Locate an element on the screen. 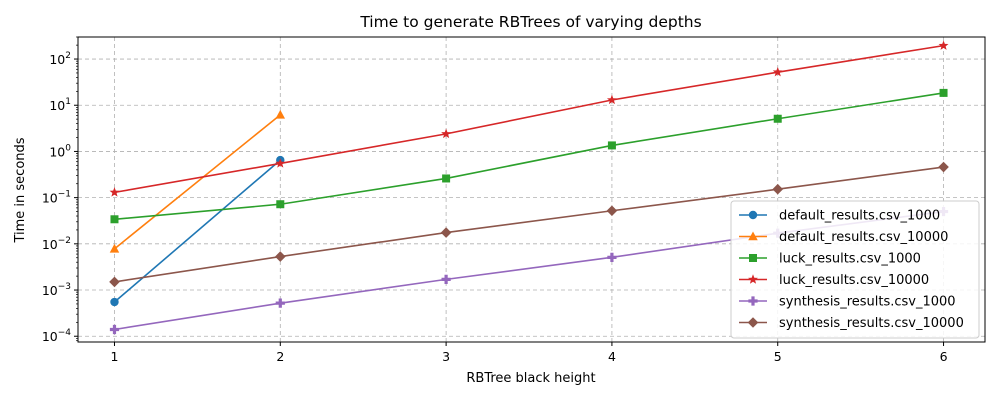 The image size is (1000, 400). x-tick-label: 1 is located at coordinates (115, 356).